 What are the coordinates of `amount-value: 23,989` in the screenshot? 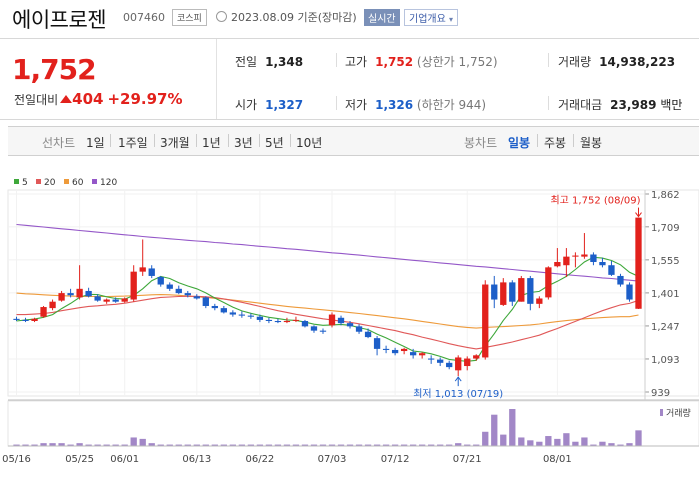 It's located at (633, 105).